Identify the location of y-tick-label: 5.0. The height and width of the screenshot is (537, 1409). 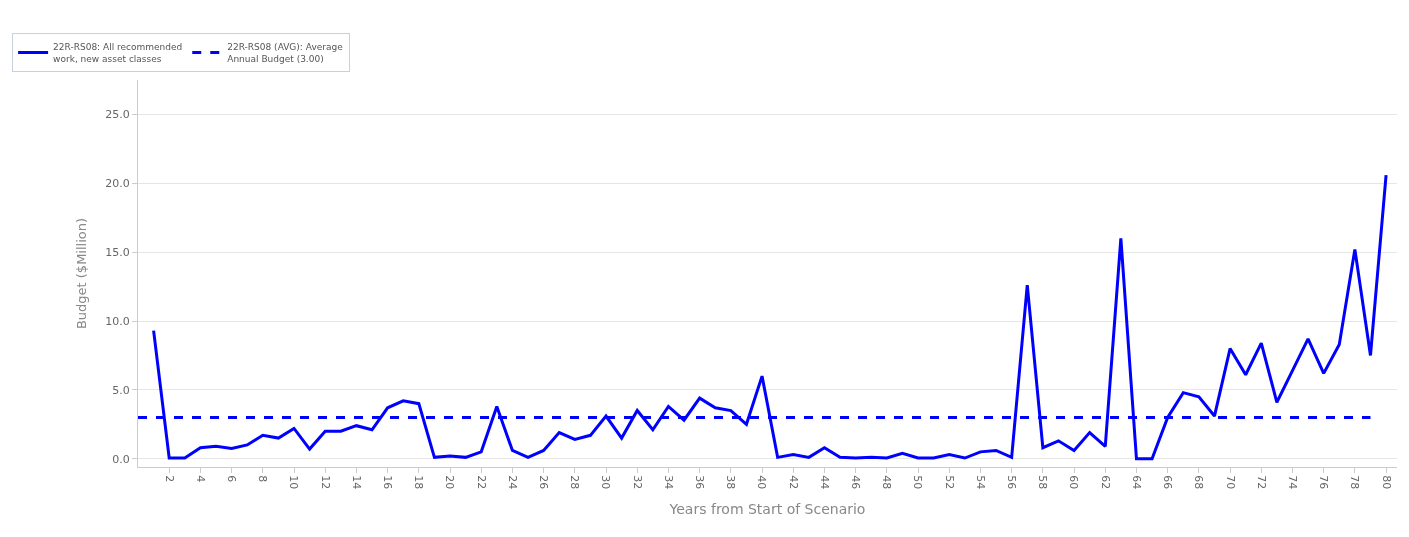
(121, 390).